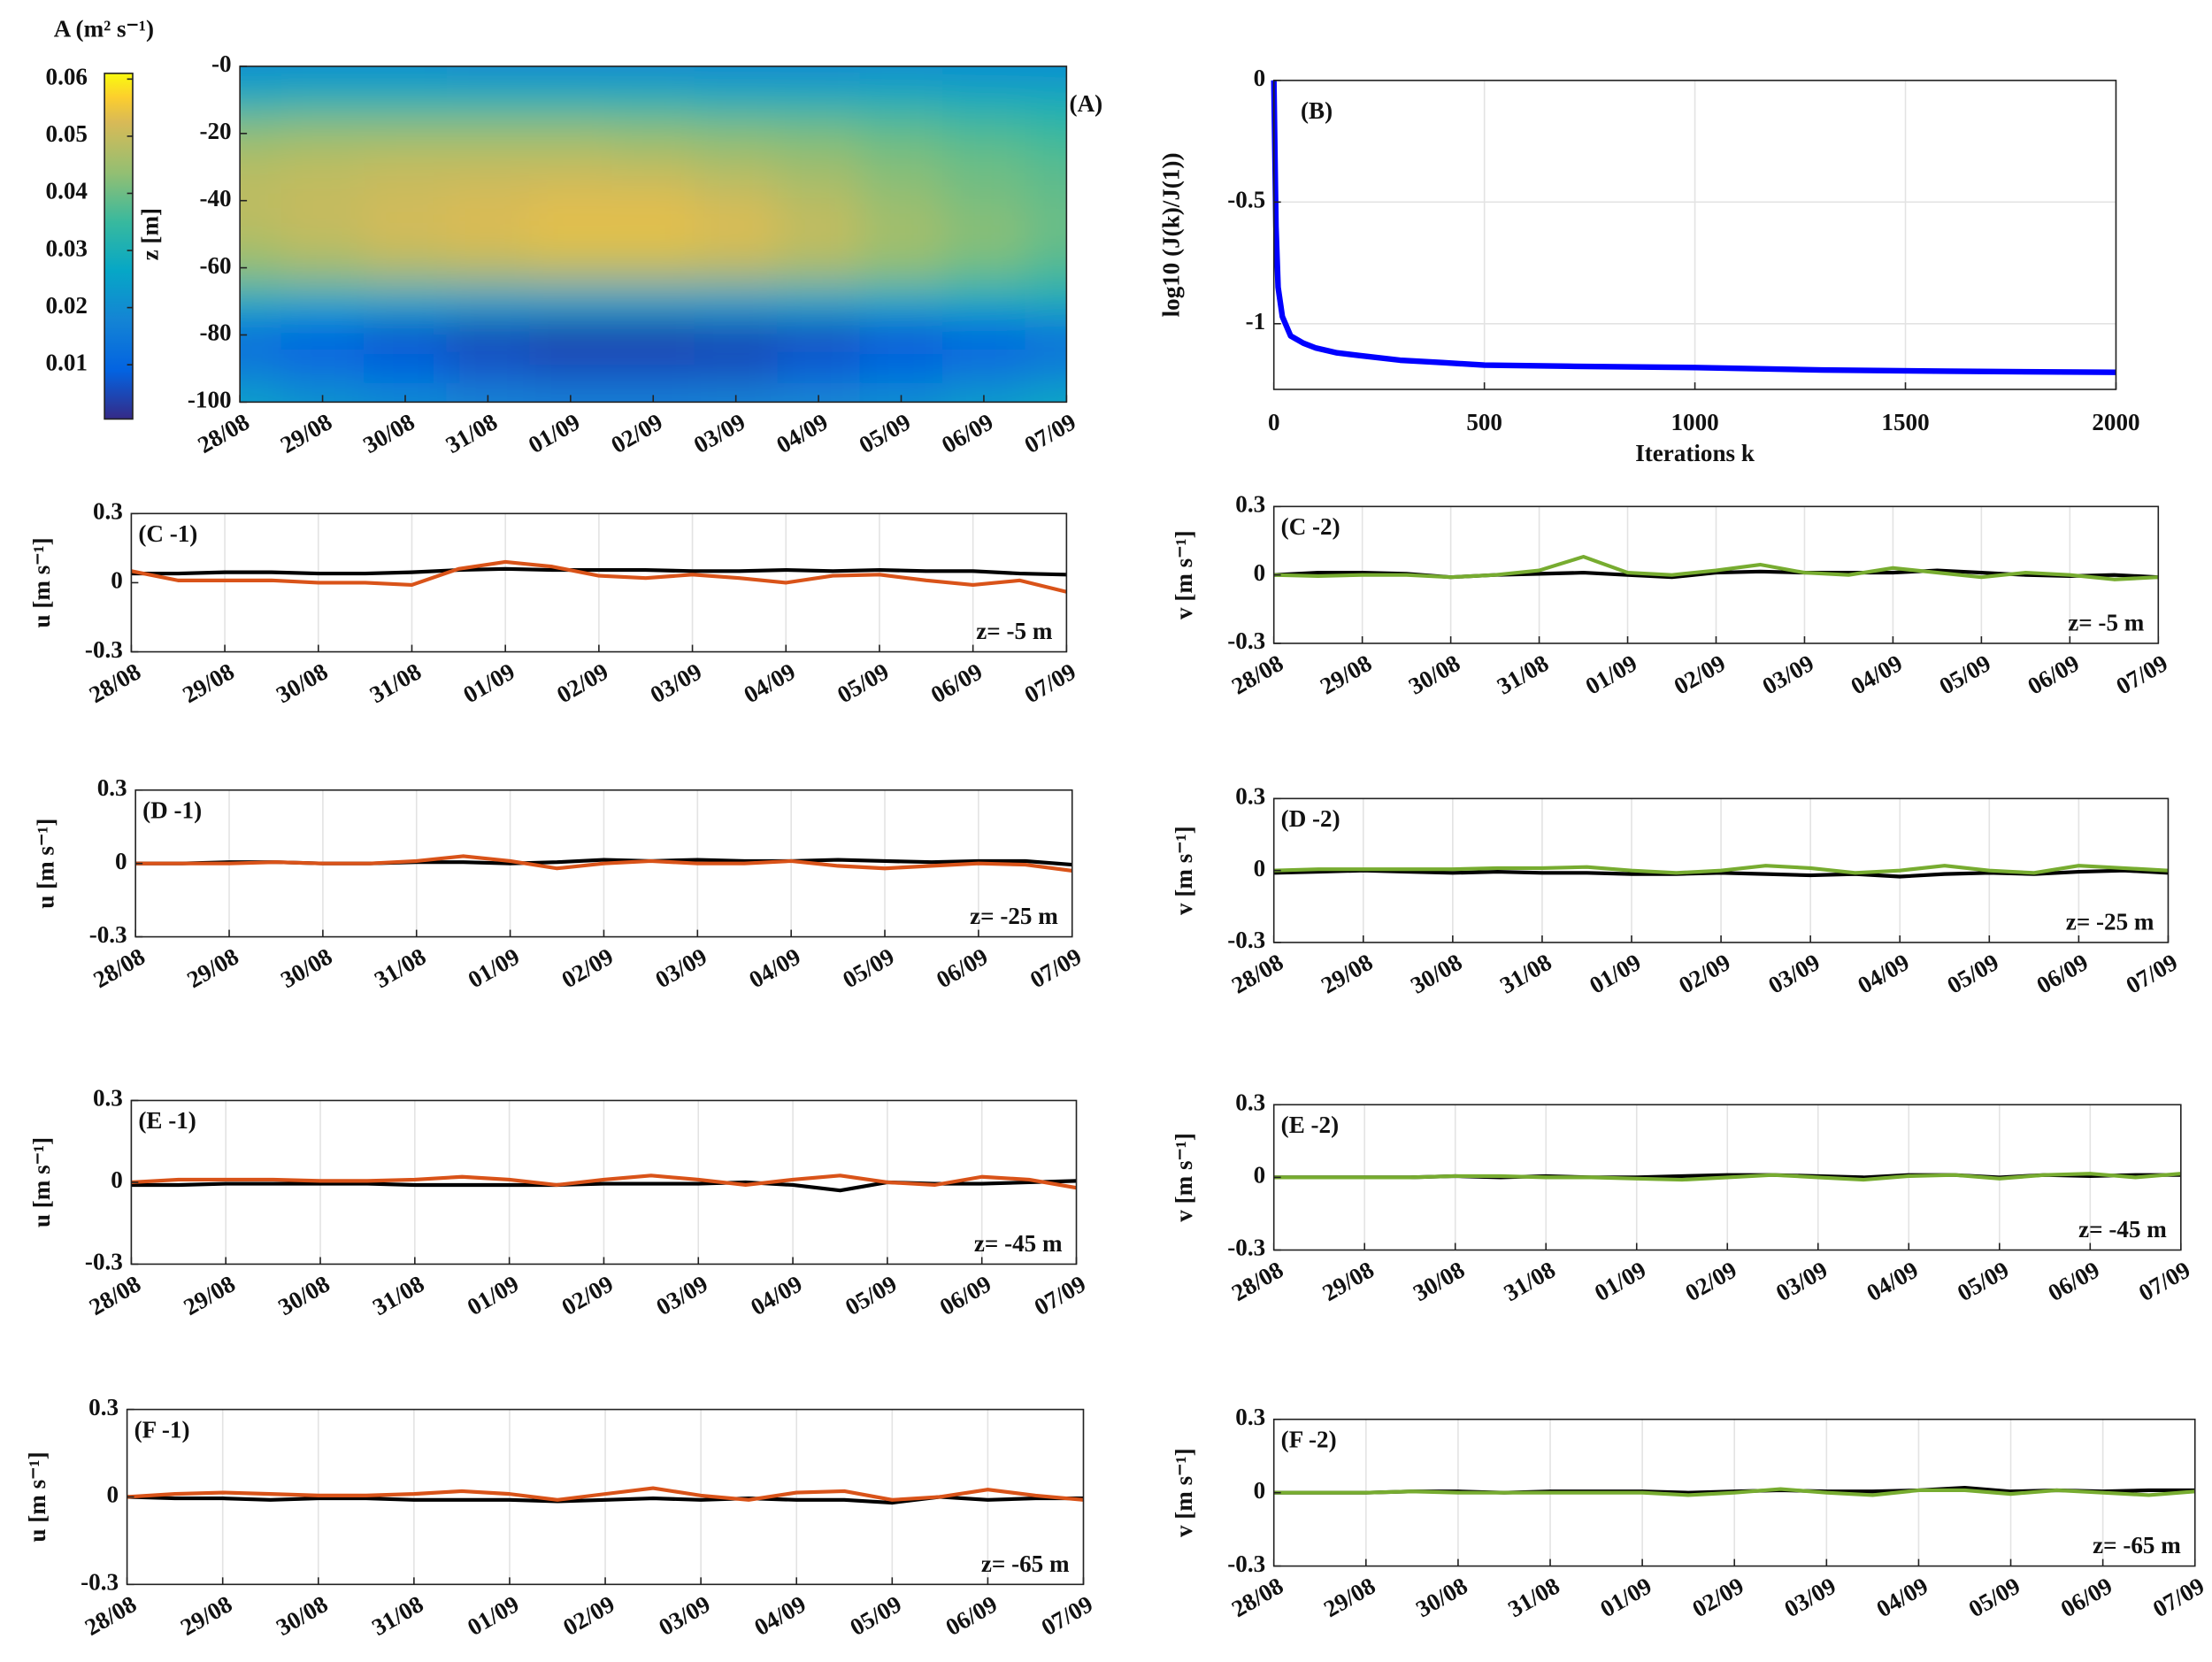 This screenshot has height=1662, width=2212. Describe the element at coordinates (162, 1429) in the screenshot. I see `panel-label: (F -1)` at that location.